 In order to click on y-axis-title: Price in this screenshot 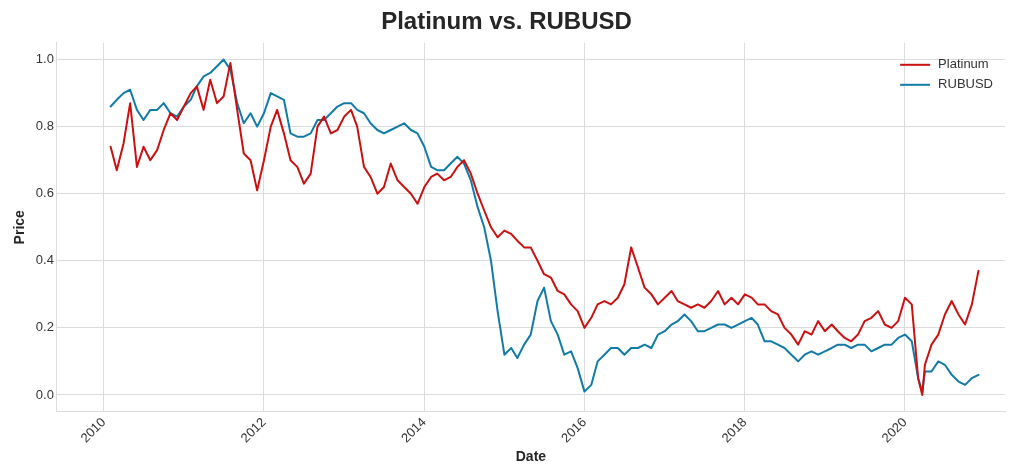, I will do `click(19, 227)`.